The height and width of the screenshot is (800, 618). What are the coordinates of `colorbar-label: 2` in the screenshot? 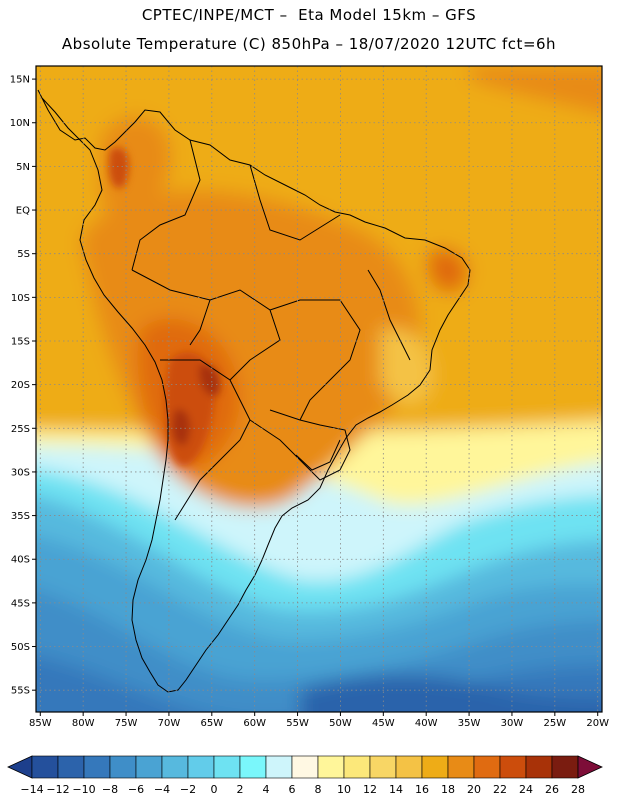 It's located at (240, 789).